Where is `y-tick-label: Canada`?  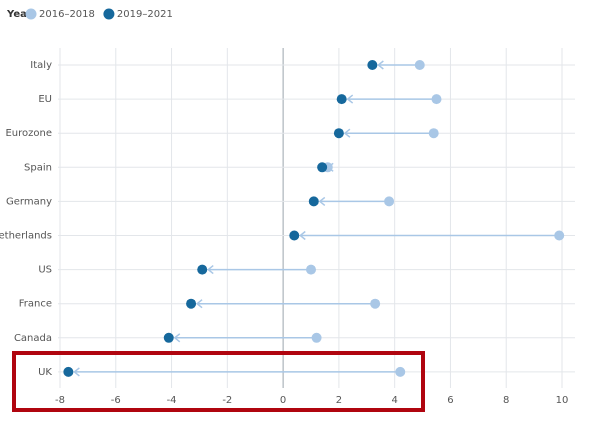
y-tick-label: Canada is located at coordinates (33, 338).